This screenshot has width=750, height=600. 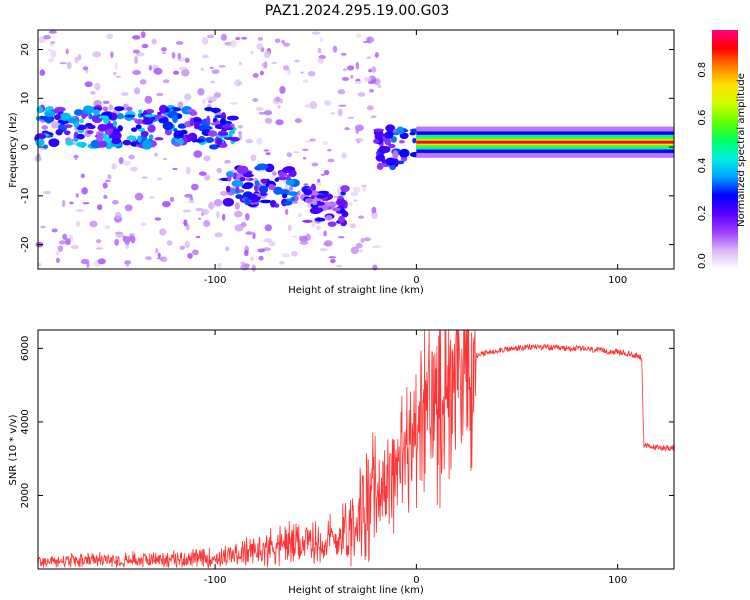 I want to click on colorbar-tick-label: 0.4, so click(x=702, y=165).